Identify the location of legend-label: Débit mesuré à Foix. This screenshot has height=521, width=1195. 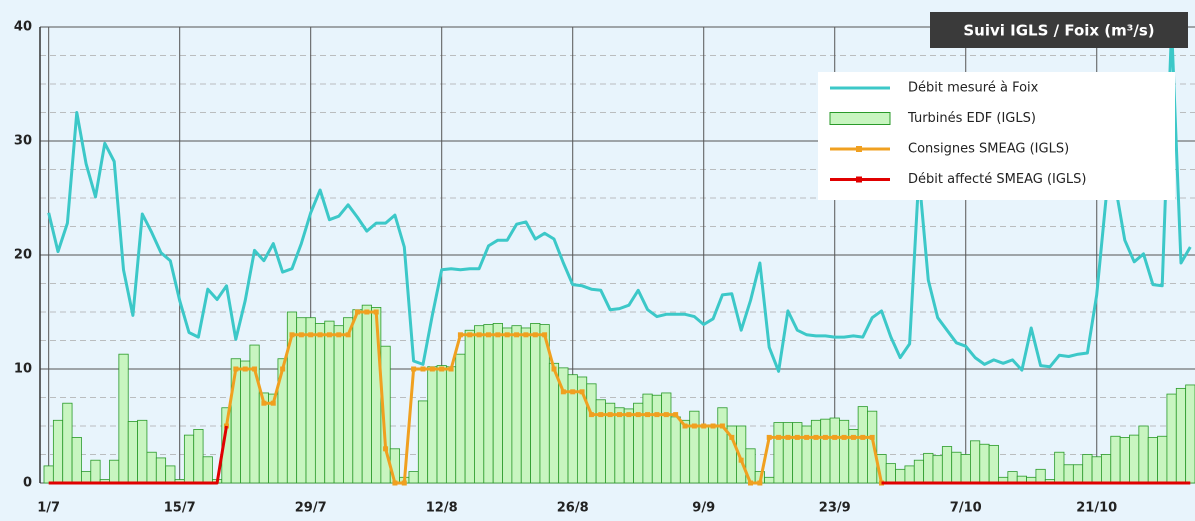
(973, 88).